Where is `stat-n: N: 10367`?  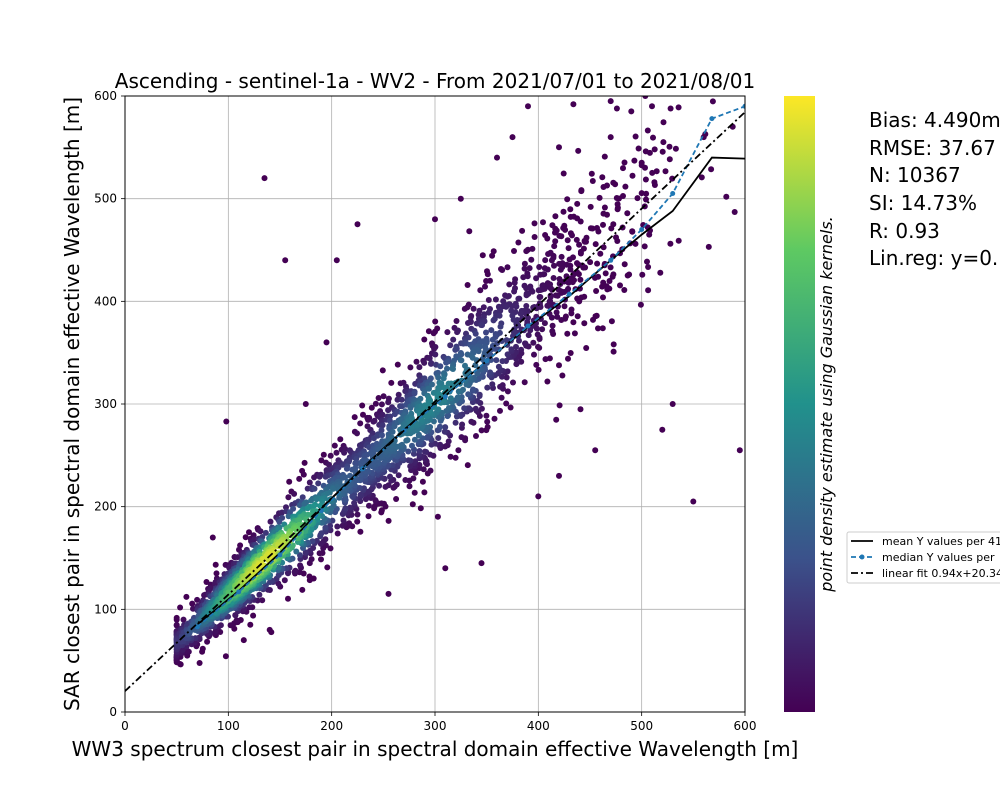 stat-n: N: 10367 is located at coordinates (915, 175).